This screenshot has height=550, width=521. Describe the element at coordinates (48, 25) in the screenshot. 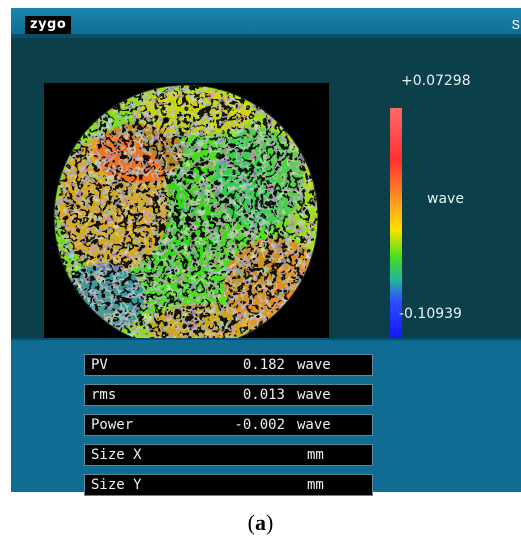

I see `zygo-logo: zygo` at that location.